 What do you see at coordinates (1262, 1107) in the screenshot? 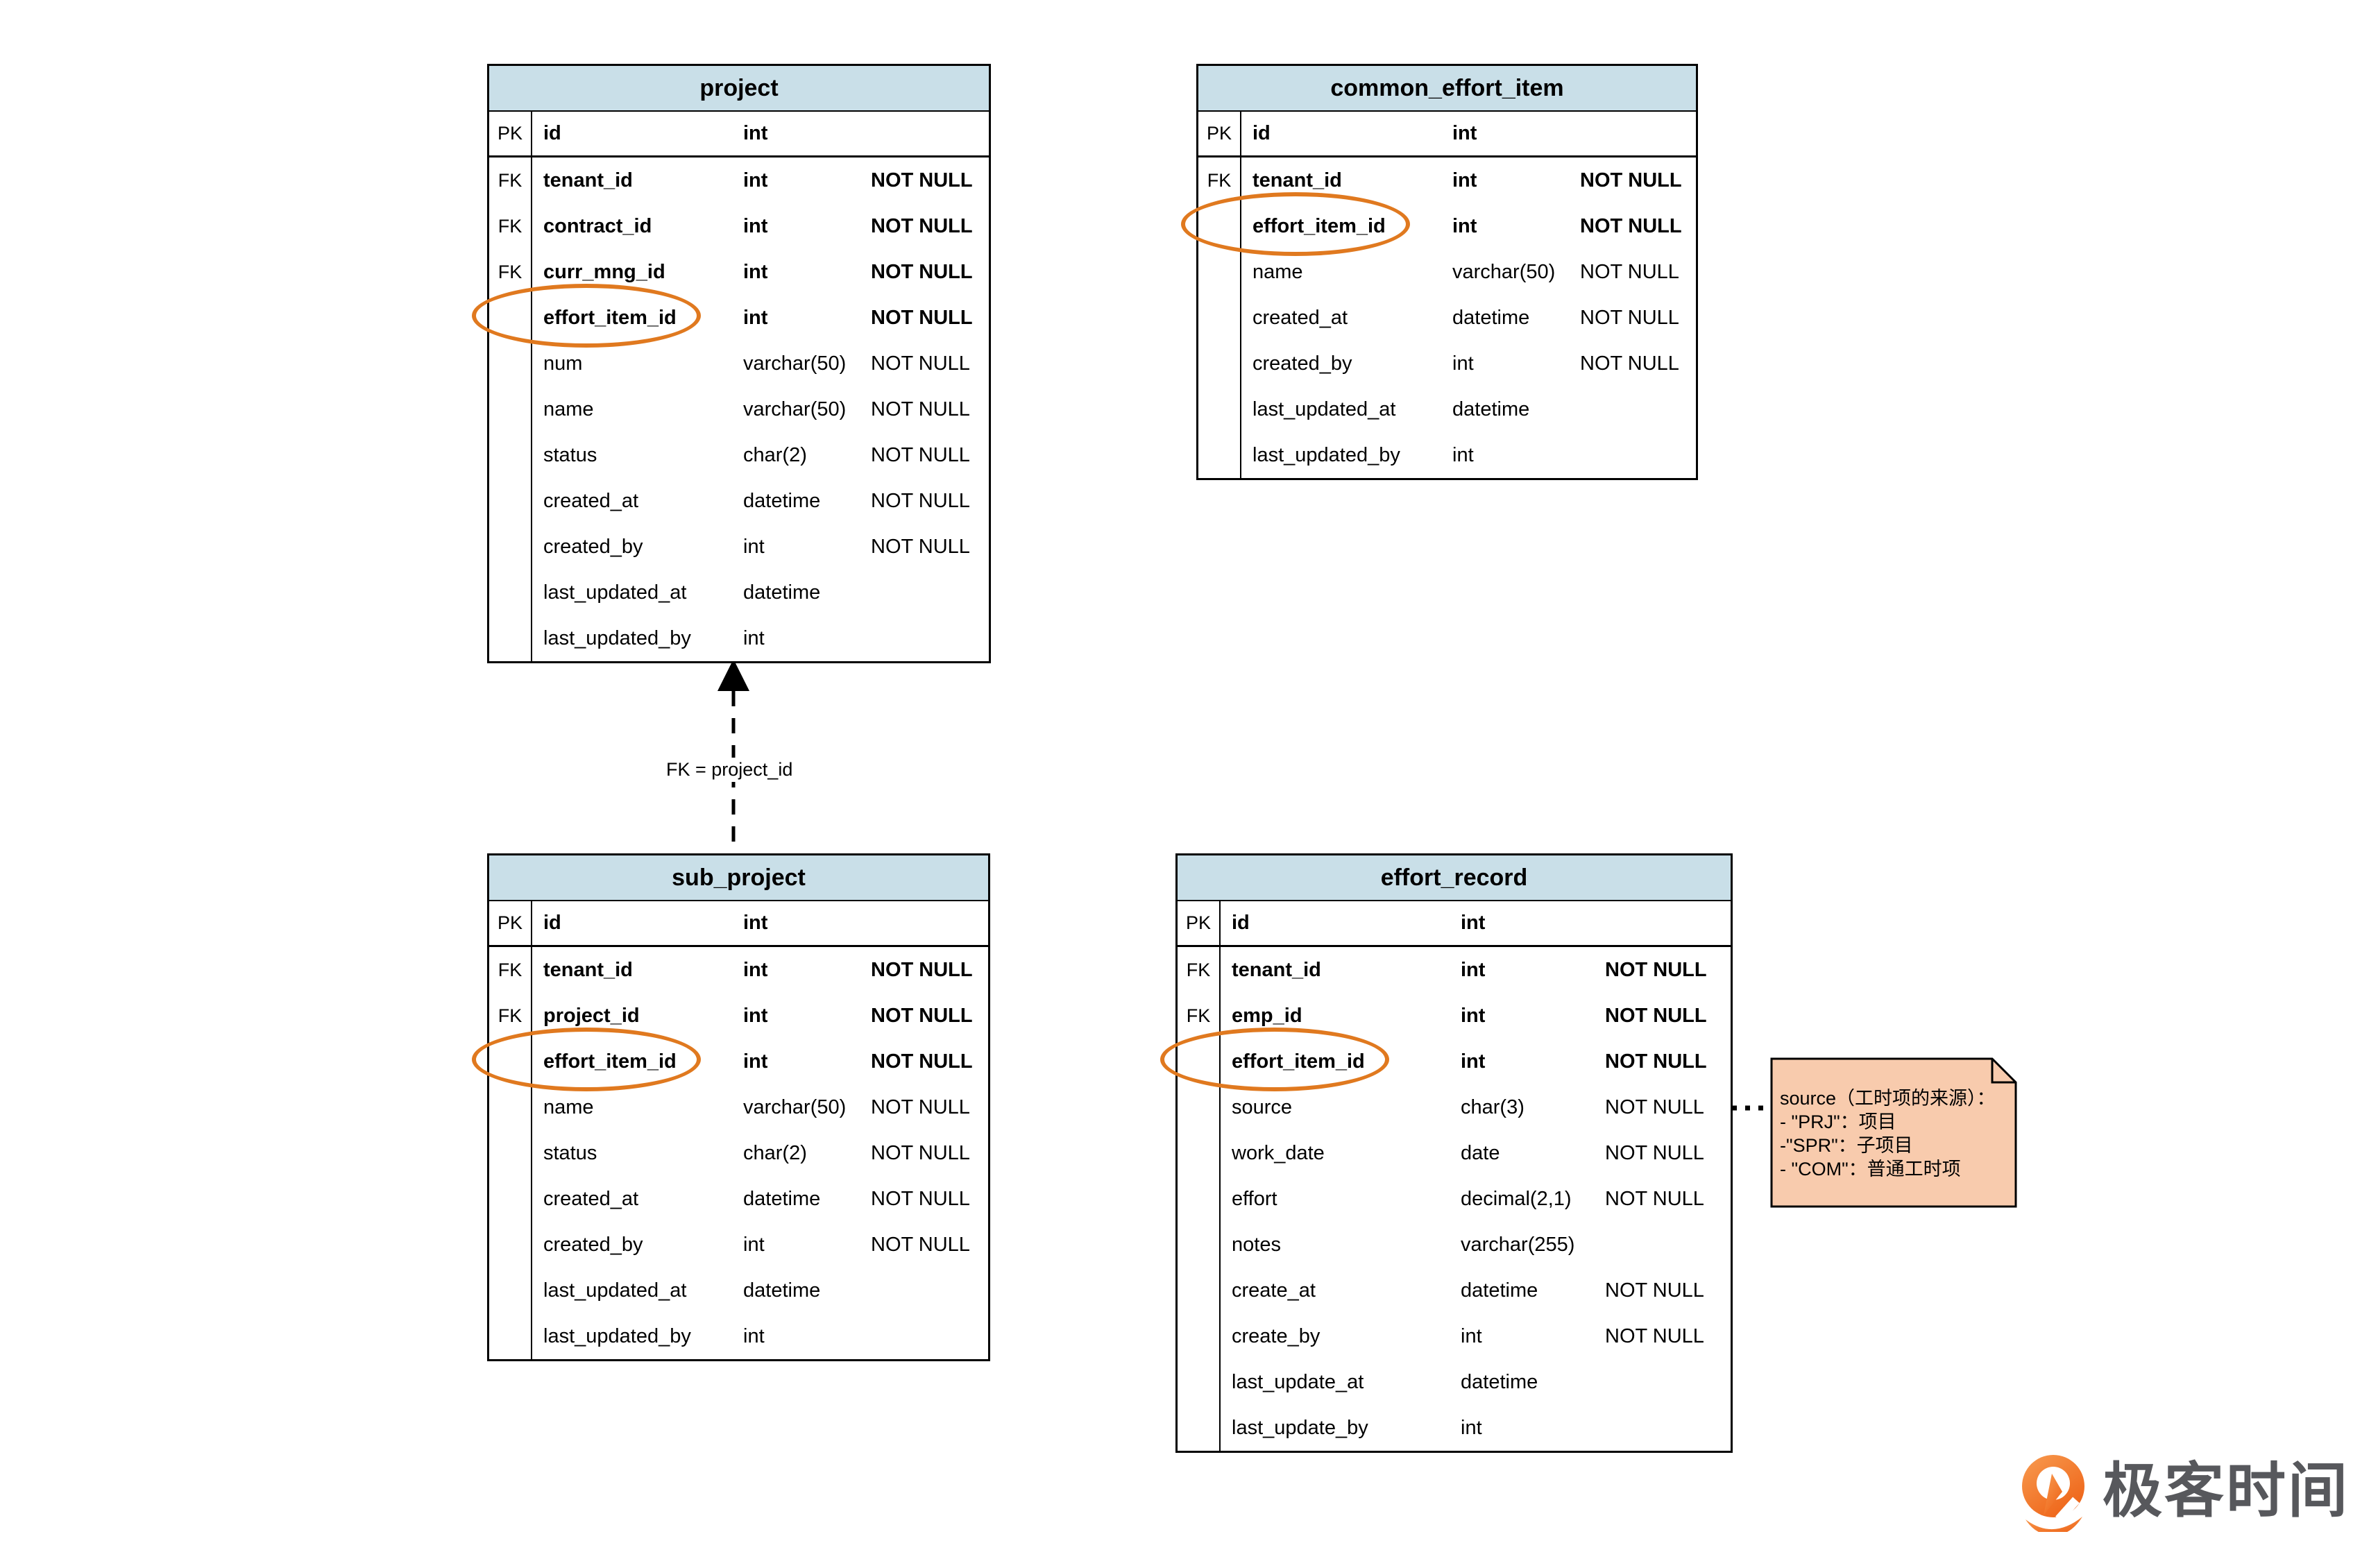
I see `field-name: source` at bounding box center [1262, 1107].